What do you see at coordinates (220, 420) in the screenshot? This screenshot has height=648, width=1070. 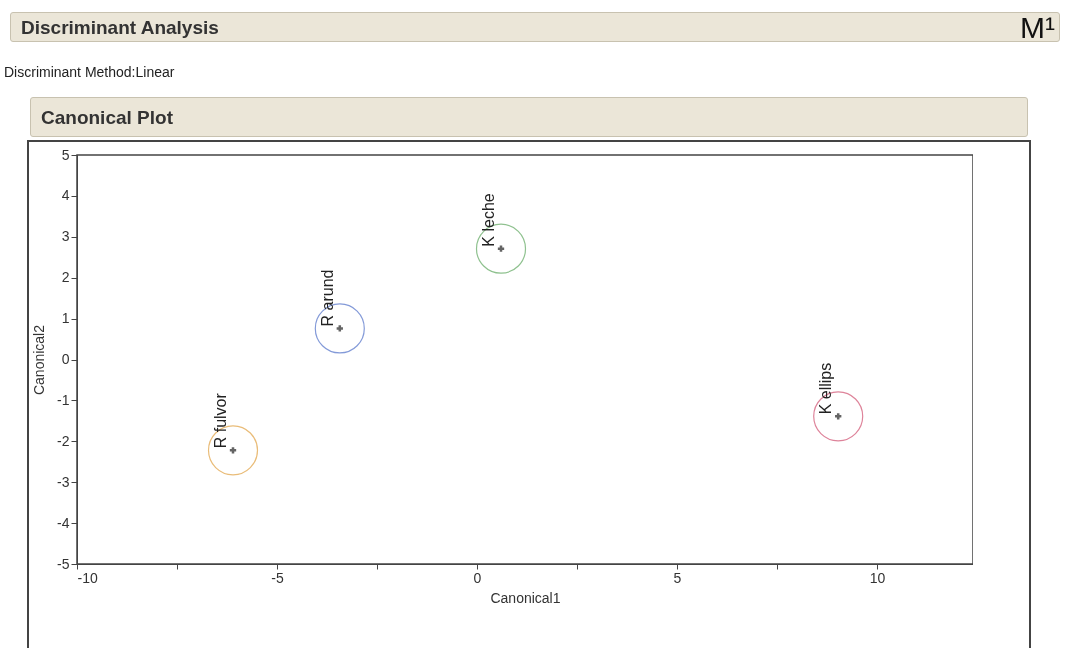 I see `text: R fulvor` at bounding box center [220, 420].